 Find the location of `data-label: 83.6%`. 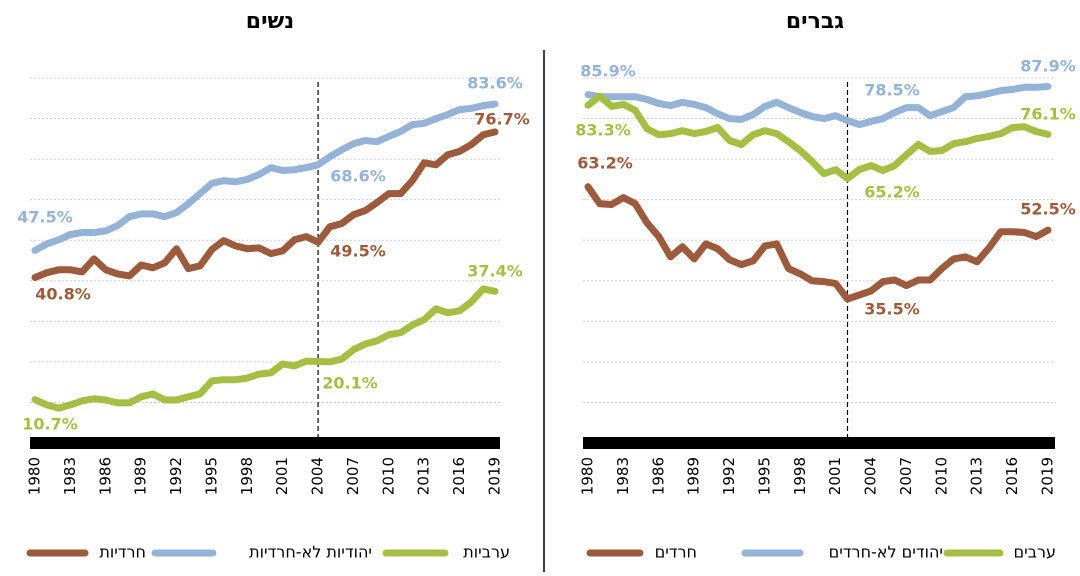

data-label: 83.6% is located at coordinates (495, 83).